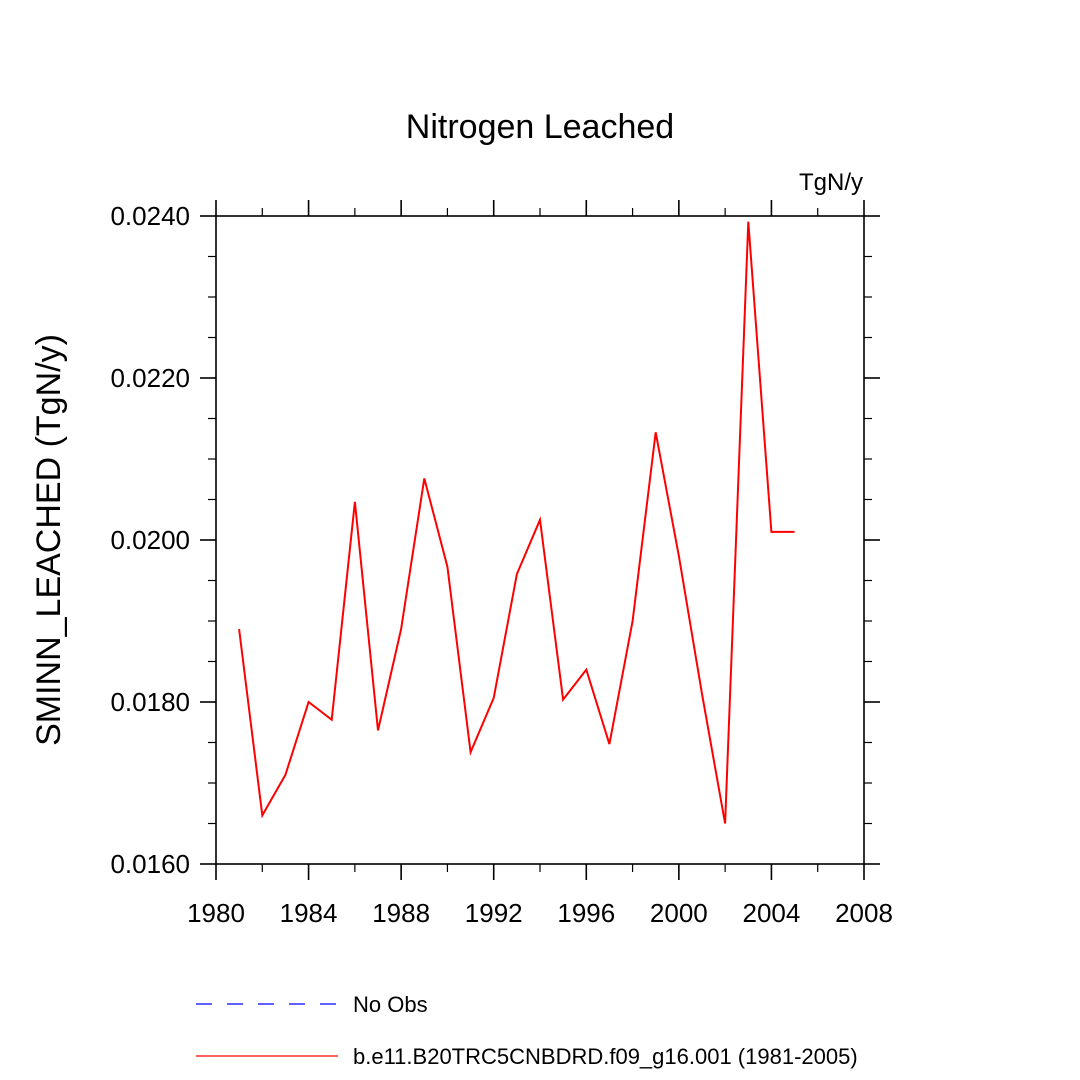  Describe the element at coordinates (150, 540) in the screenshot. I see `y-tick-label: 0.0200` at that location.